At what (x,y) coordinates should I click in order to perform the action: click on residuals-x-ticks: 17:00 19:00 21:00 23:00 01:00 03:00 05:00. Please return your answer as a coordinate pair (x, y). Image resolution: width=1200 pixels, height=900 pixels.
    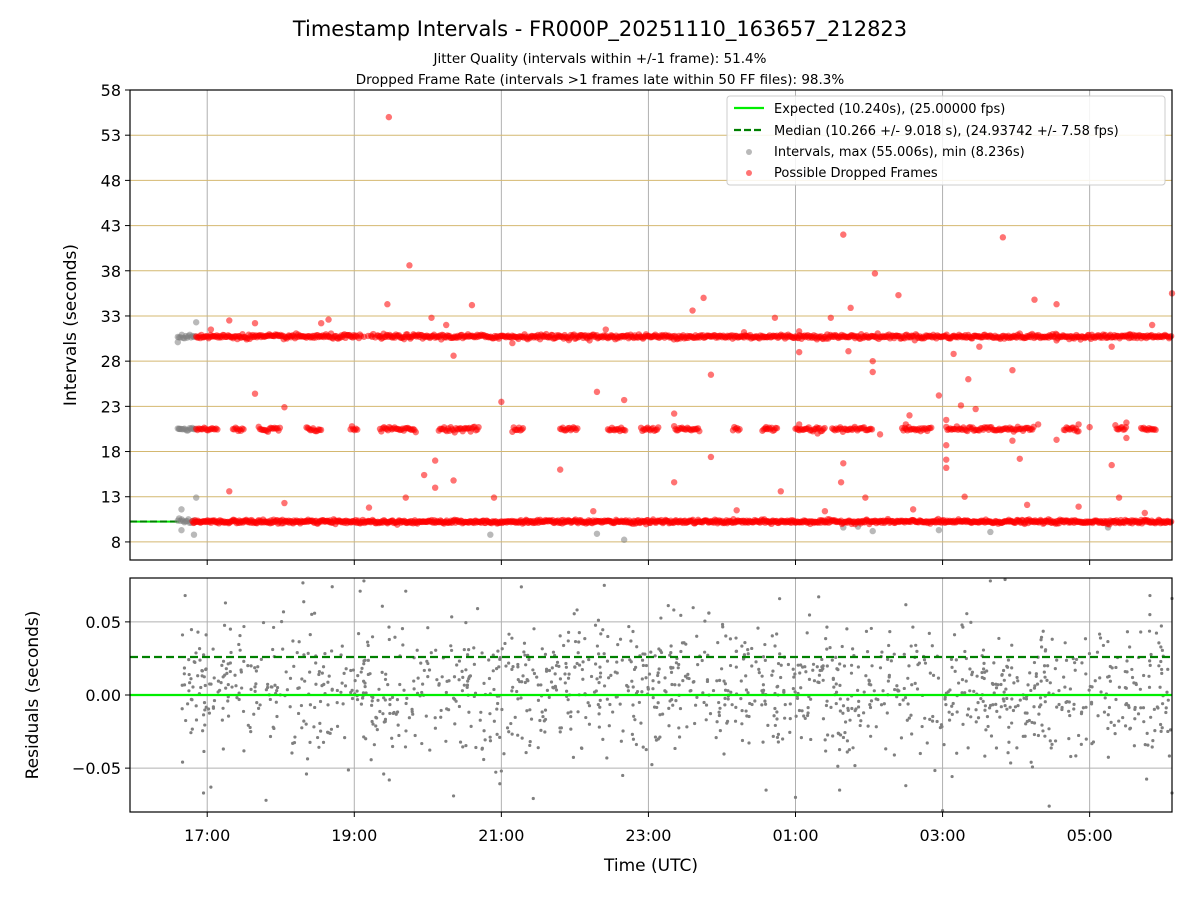
    Looking at the image, I should click on (648, 828).